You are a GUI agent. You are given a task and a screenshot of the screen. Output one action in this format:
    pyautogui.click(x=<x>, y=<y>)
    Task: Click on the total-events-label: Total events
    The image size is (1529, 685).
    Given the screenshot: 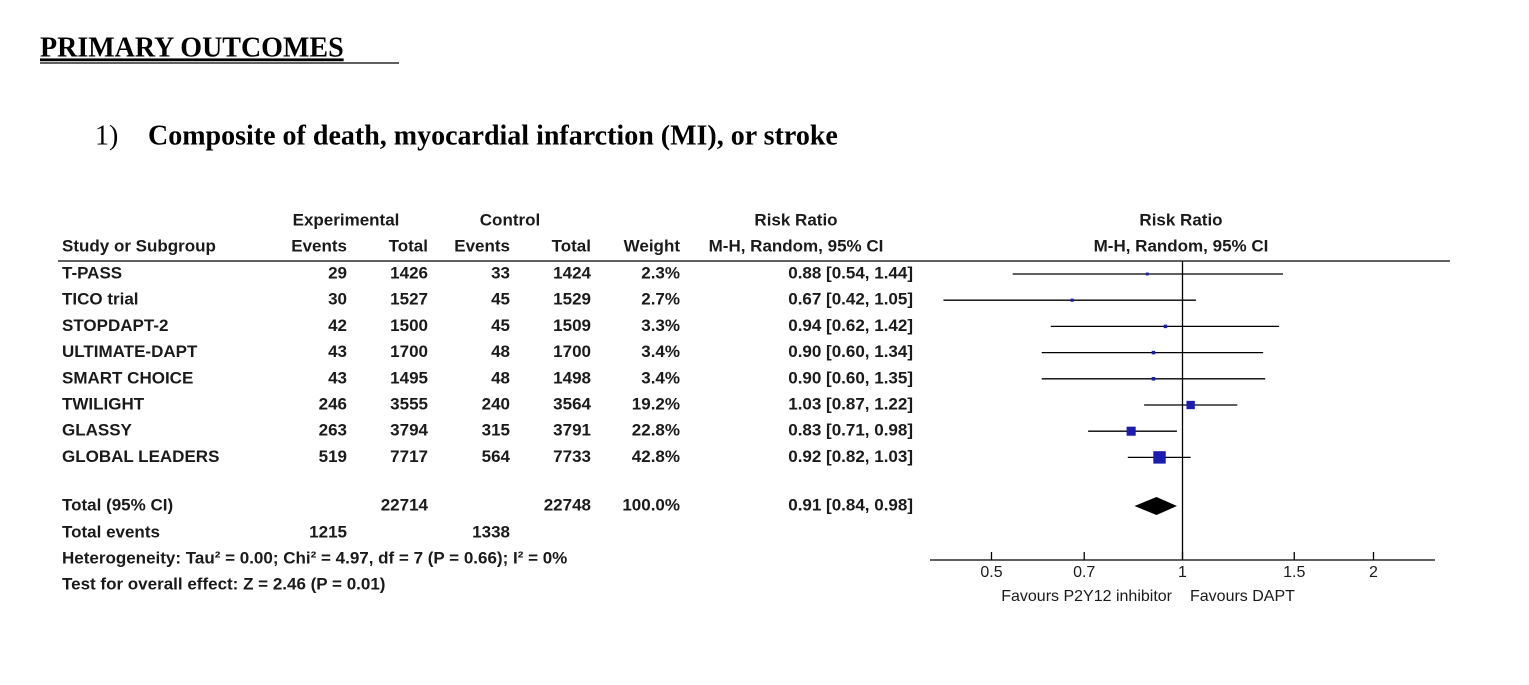 What is the action you would take?
    pyautogui.click(x=111, y=531)
    